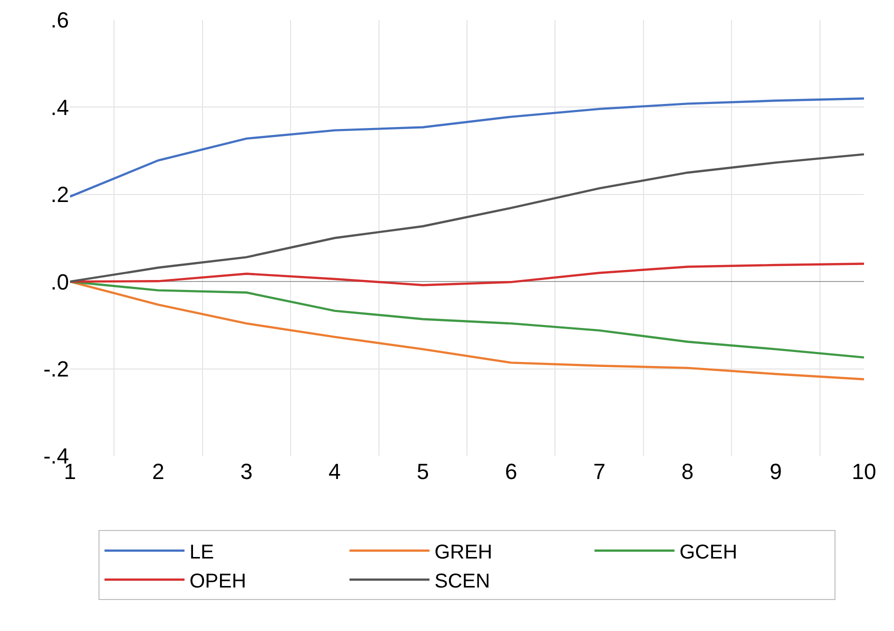  What do you see at coordinates (158, 471) in the screenshot?
I see `x-tick-label: 2` at bounding box center [158, 471].